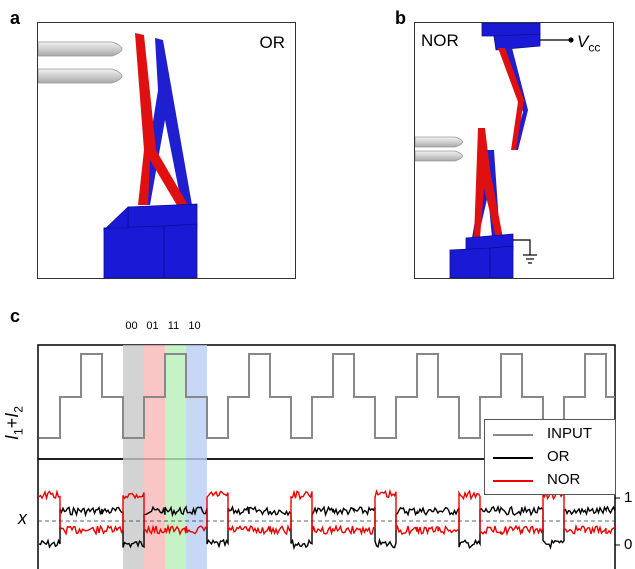  What do you see at coordinates (589, 43) in the screenshot?
I see `vcc-label: Vcc` at bounding box center [589, 43].